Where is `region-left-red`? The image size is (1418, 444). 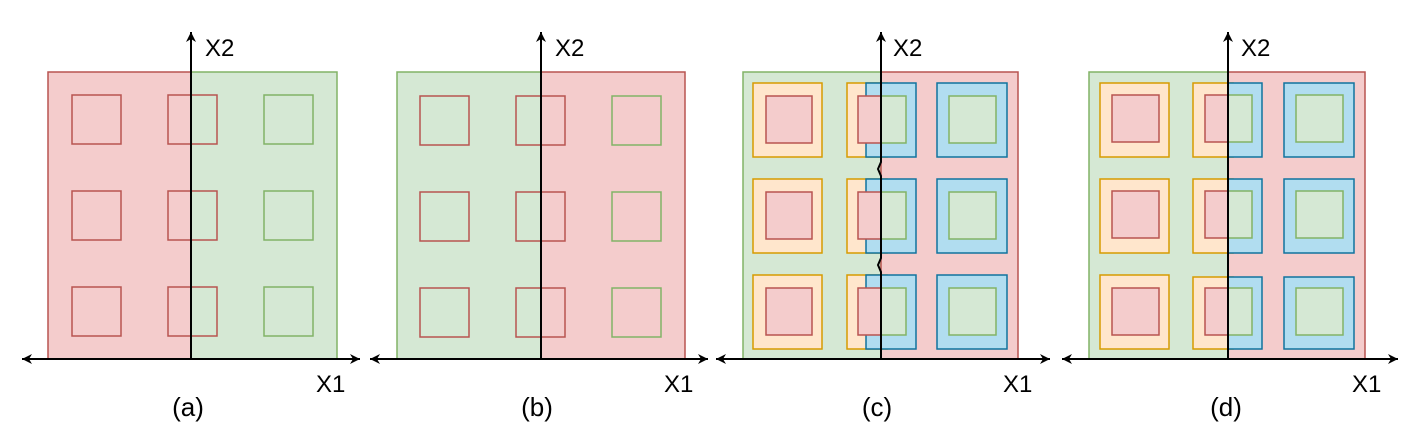
region-left-red is located at coordinates (119, 215).